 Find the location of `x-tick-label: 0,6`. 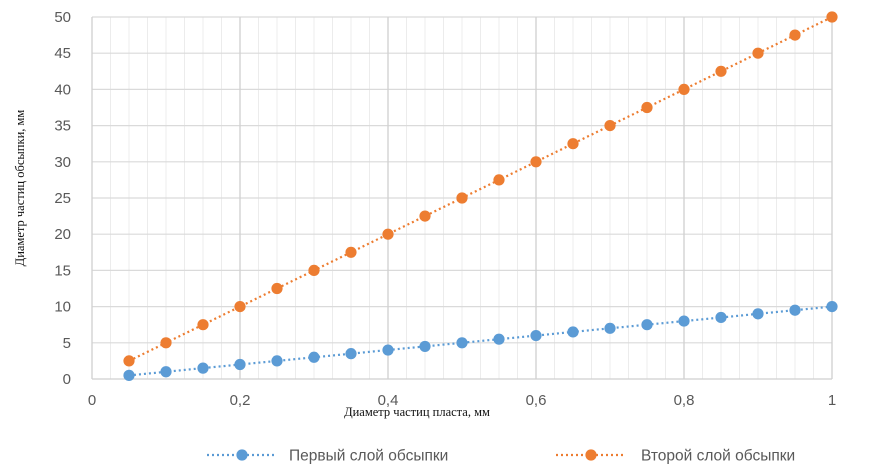

x-tick-label: 0,6 is located at coordinates (536, 400).